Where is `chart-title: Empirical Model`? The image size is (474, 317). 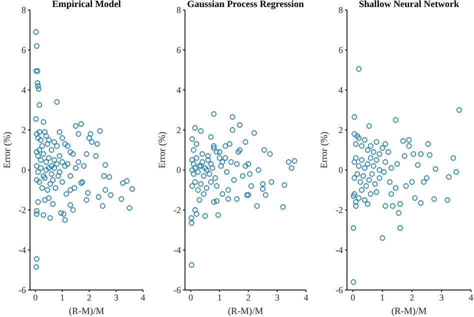 chart-title: Empirical Model is located at coordinates (86, 5).